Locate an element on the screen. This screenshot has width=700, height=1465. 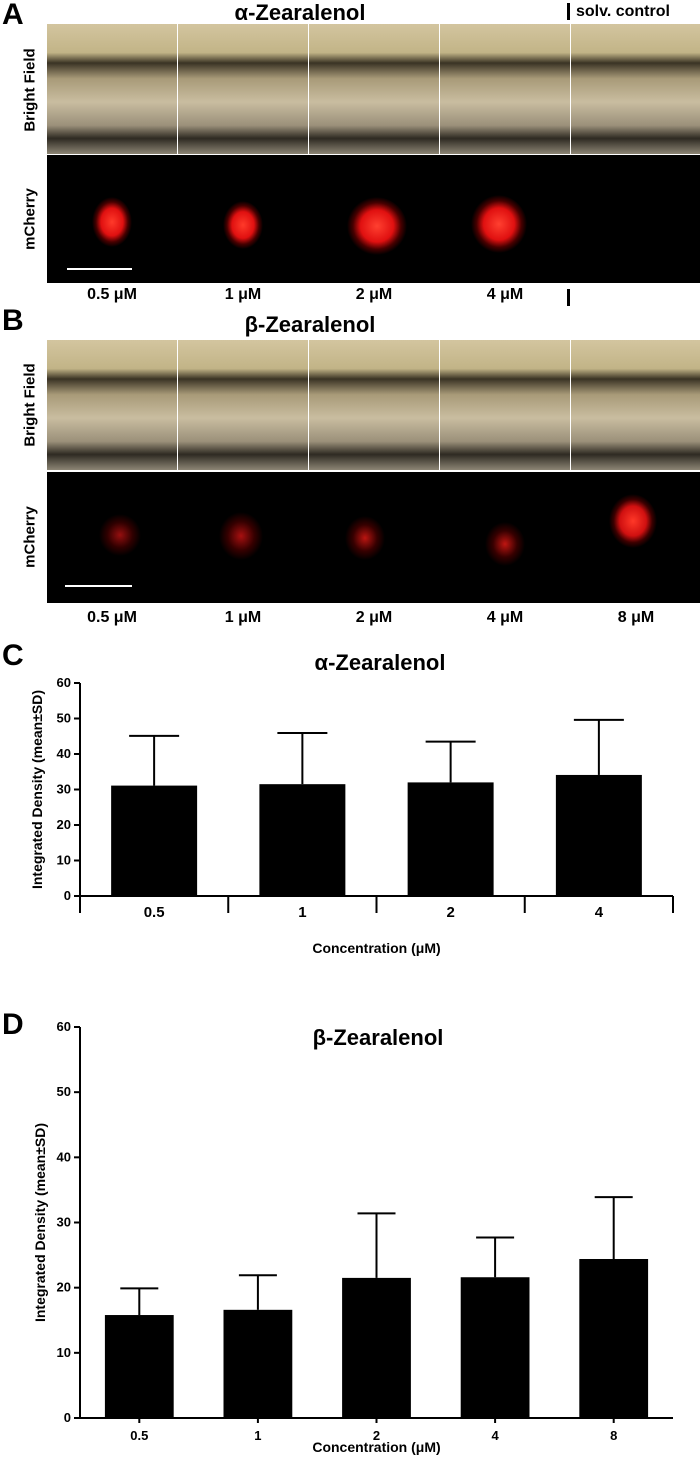
b-scale-bar is located at coordinates (98, 586).